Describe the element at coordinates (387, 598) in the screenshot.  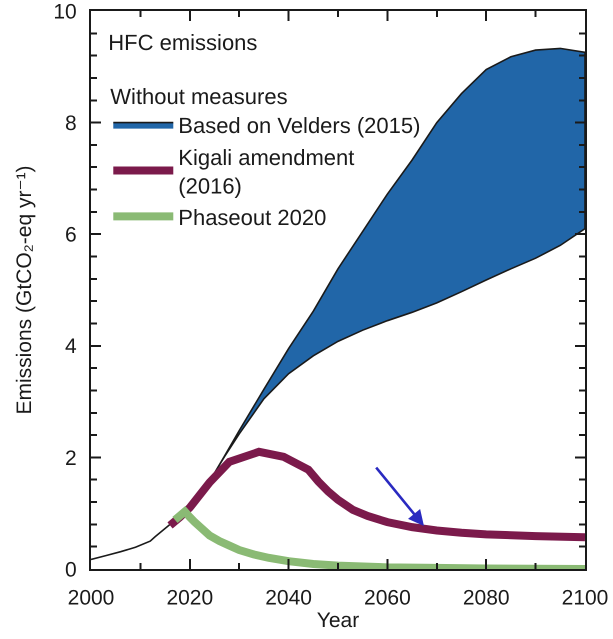
I see `x-tick-label: 2060` at that location.